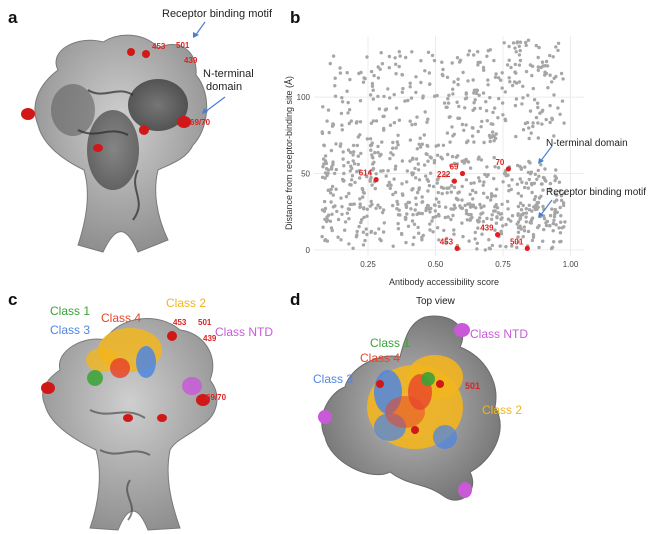 This screenshot has width=652, height=534. I want to click on panel-b-letter: b, so click(295, 17).